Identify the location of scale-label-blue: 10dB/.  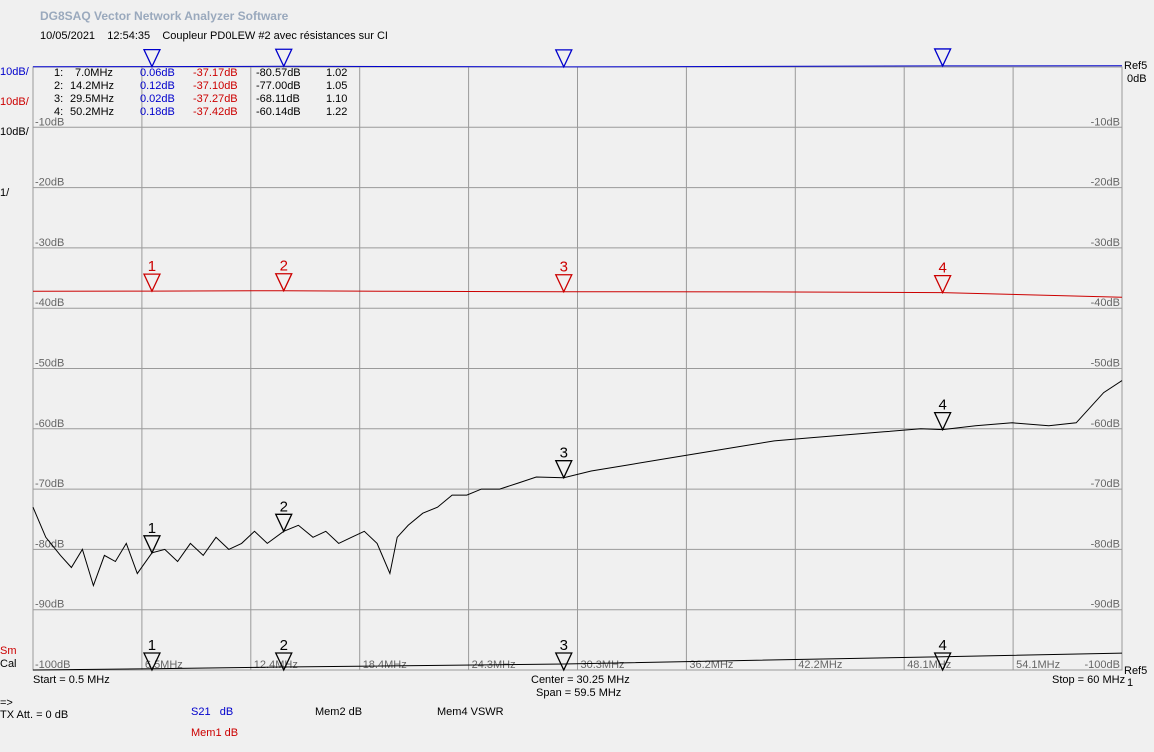
(14, 72).